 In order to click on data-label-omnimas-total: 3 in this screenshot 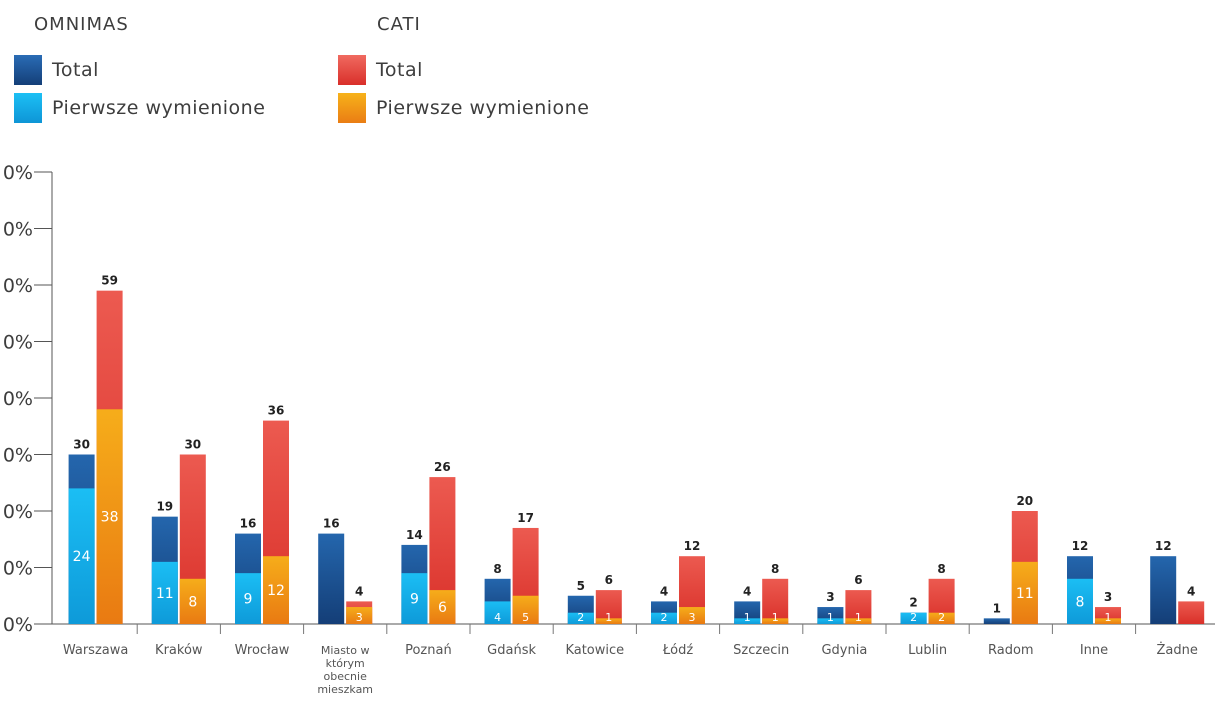, I will do `click(830, 597)`.